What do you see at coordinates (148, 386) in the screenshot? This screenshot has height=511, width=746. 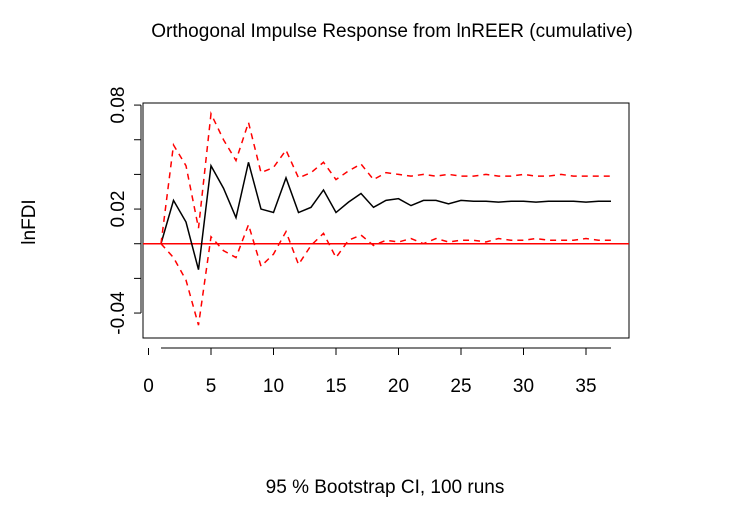 I see `x-tick-label: 0` at bounding box center [148, 386].